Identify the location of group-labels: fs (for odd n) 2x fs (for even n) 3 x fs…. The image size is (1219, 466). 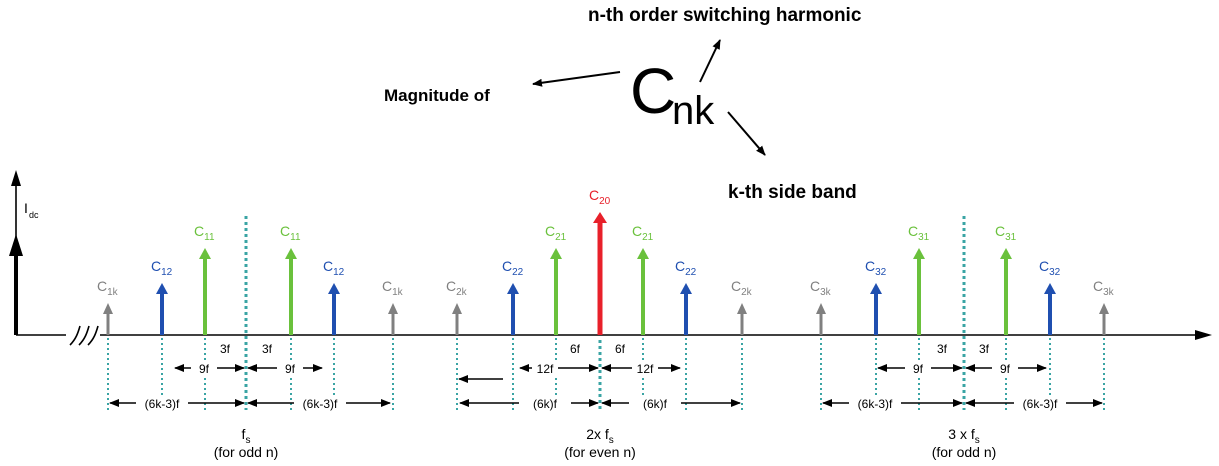
(605, 443).